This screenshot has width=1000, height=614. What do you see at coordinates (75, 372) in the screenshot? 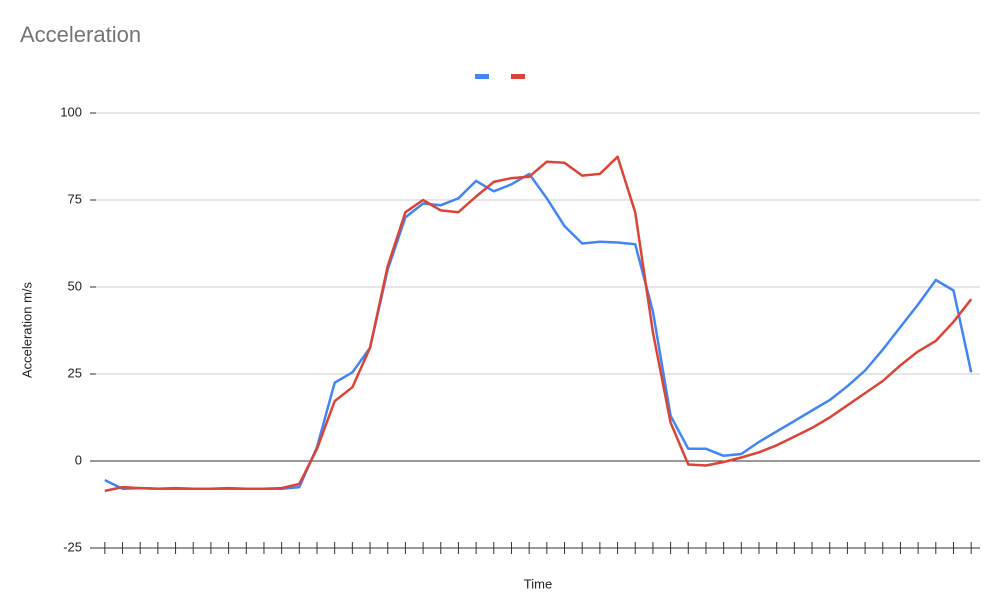
I see `y-tick-label: 25` at bounding box center [75, 372].